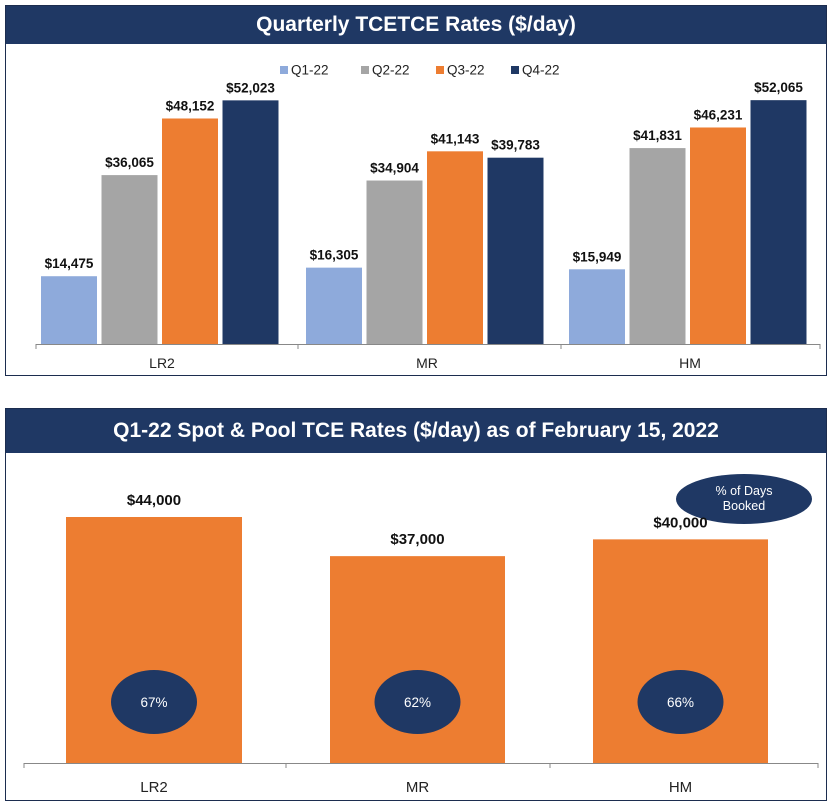  What do you see at coordinates (744, 491) in the screenshot?
I see `pct-booked-legend-line1: % of Days` at bounding box center [744, 491].